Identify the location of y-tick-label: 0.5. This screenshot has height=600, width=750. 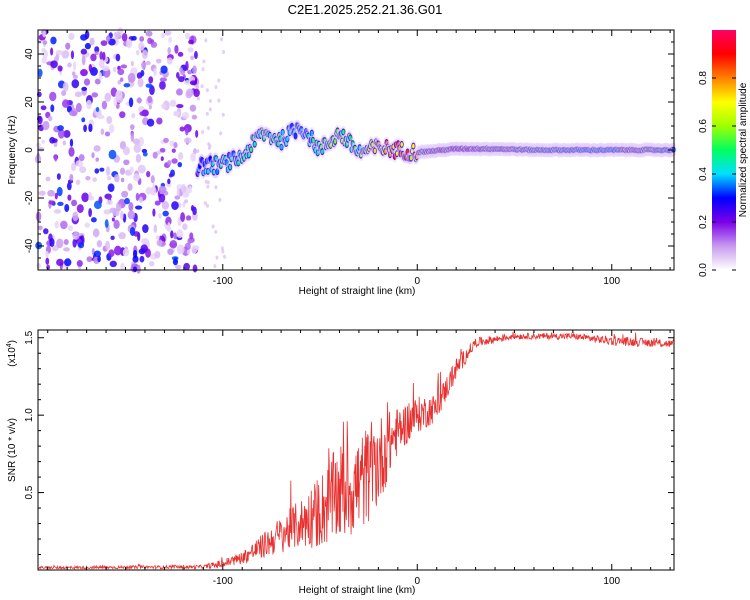
(29, 492).